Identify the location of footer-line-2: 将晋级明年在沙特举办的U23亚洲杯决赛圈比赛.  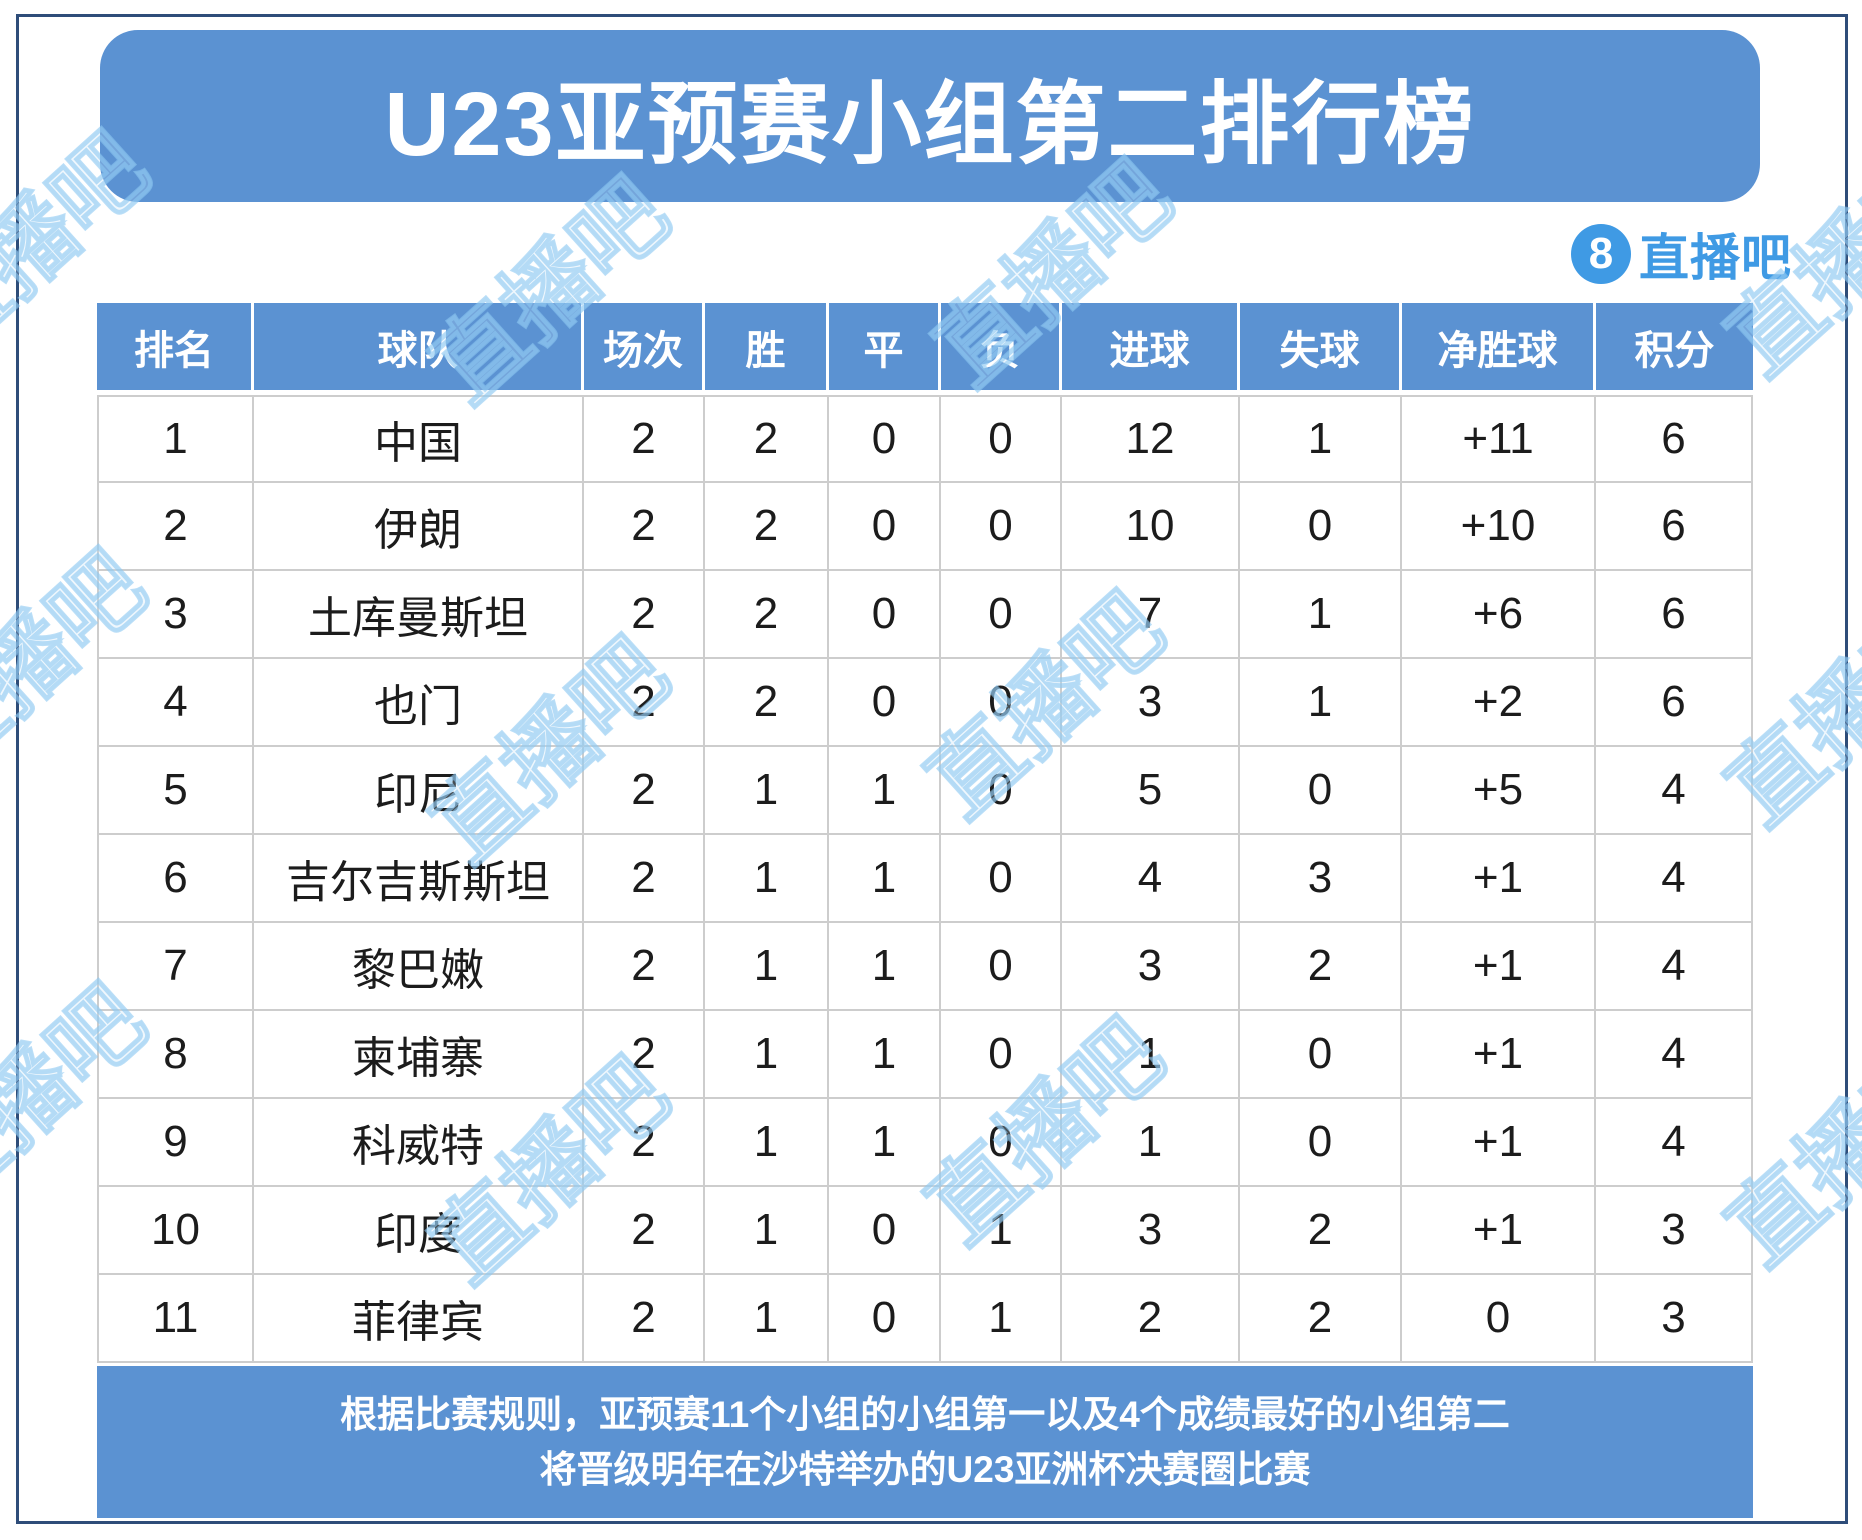
(925, 1469).